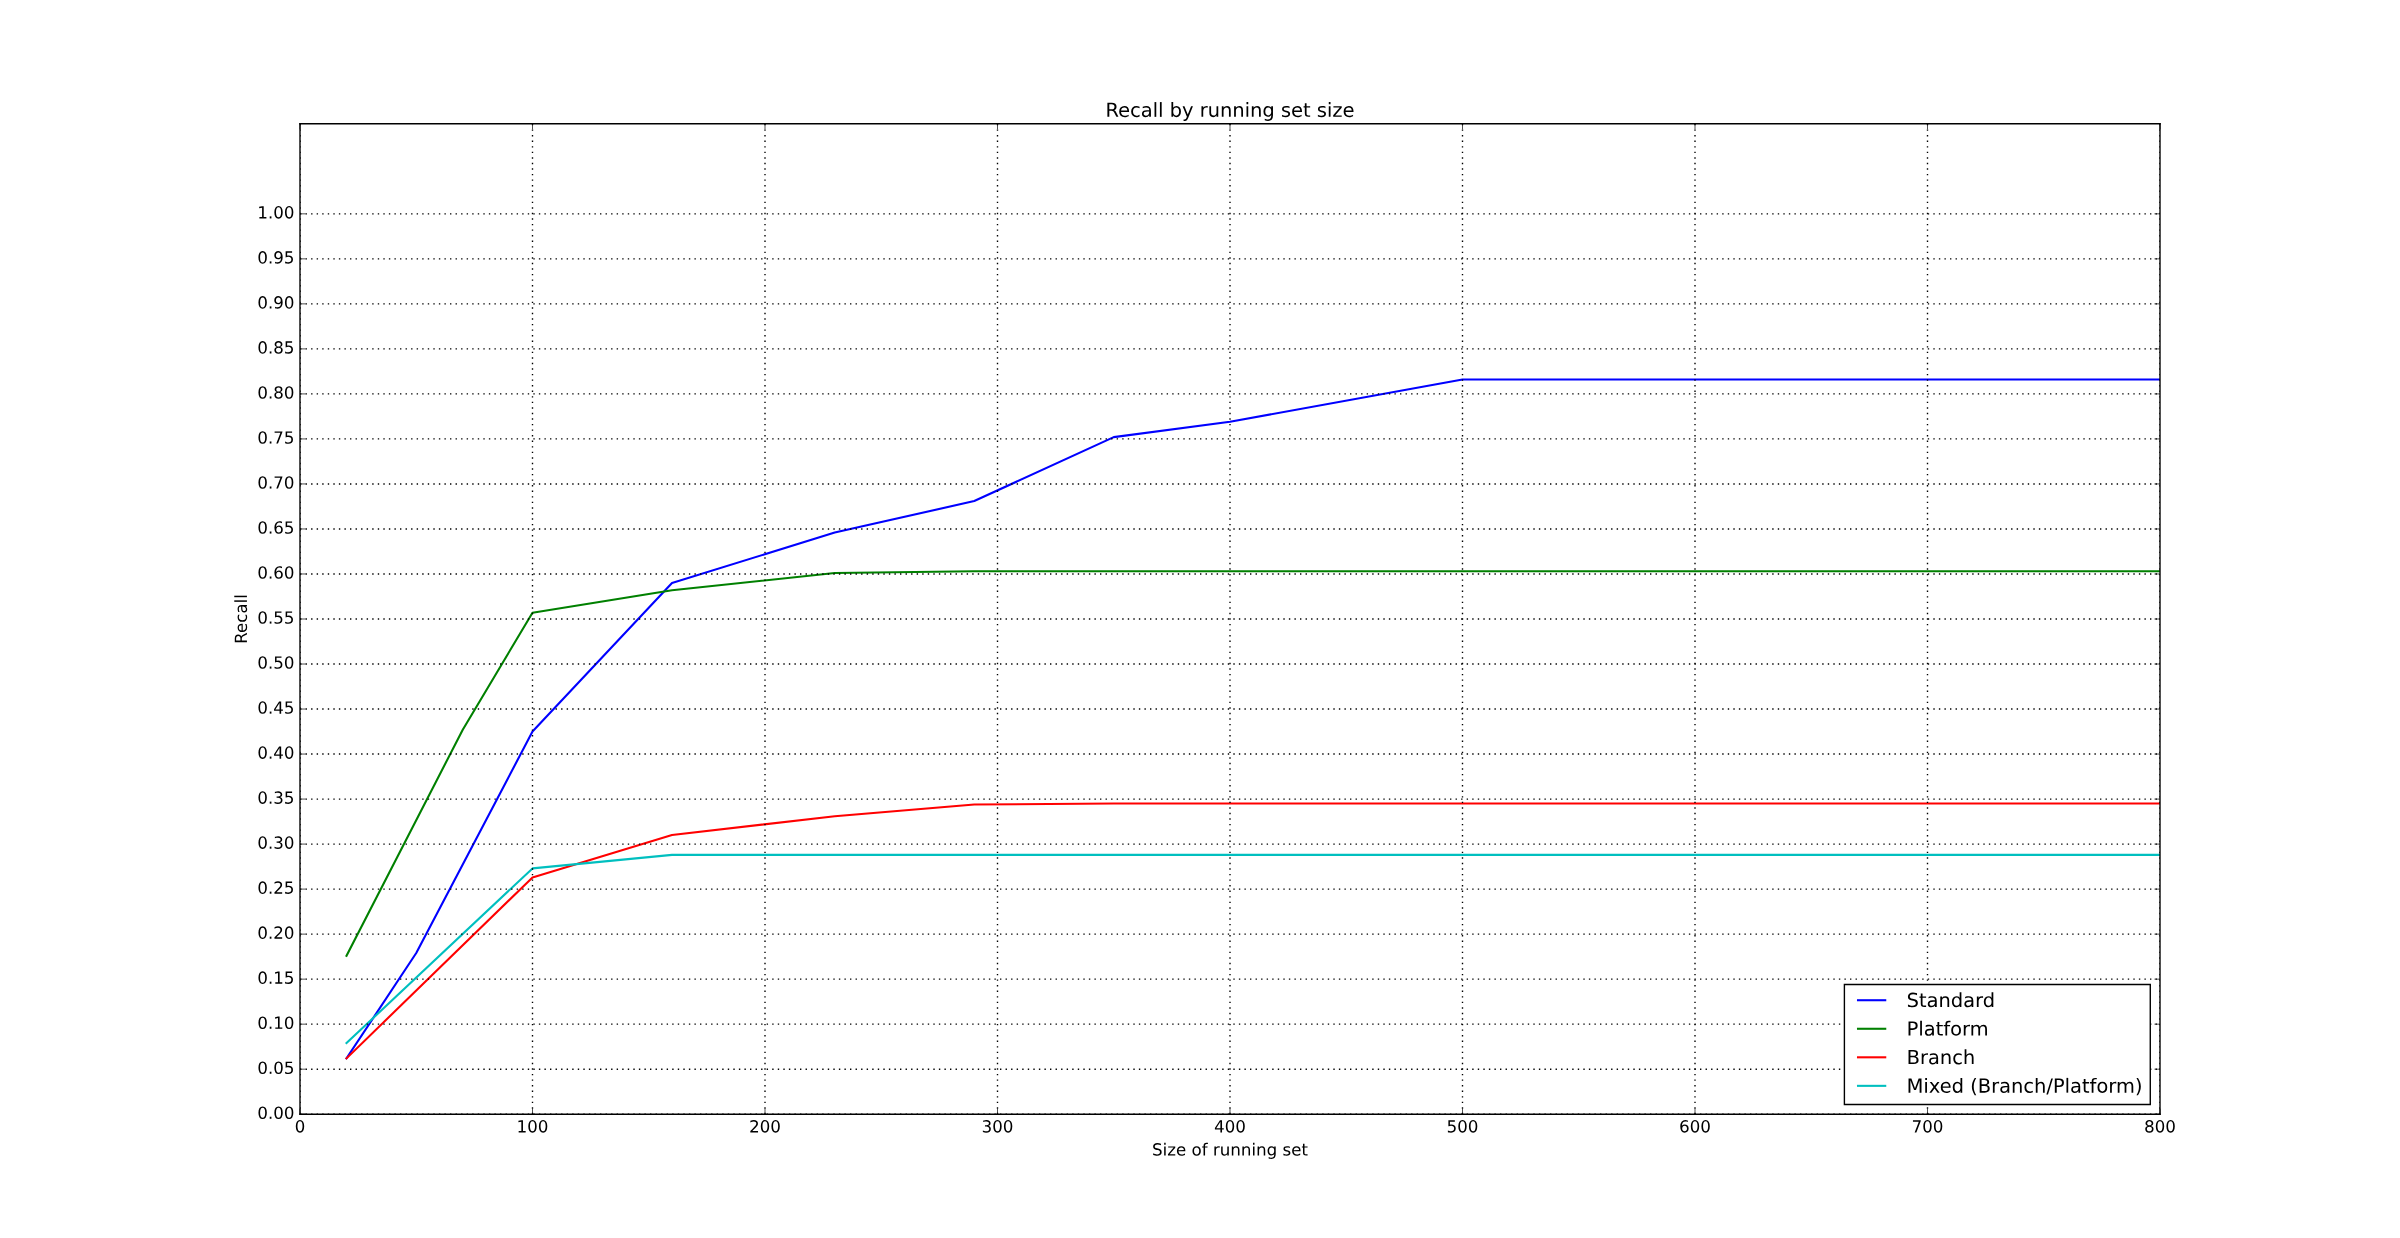 Image resolution: width=2400 pixels, height=1238 pixels. I want to click on x-tick-label: 100, so click(533, 1126).